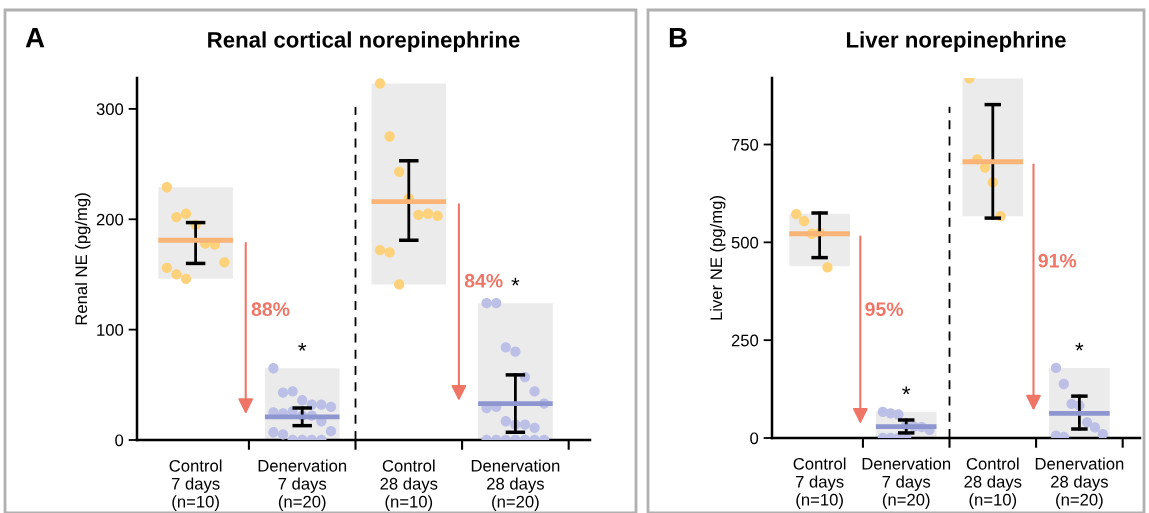 Image resolution: width=1149 pixels, height=513 pixels. What do you see at coordinates (884, 309) in the screenshot?
I see `annotation: 95%` at bounding box center [884, 309].